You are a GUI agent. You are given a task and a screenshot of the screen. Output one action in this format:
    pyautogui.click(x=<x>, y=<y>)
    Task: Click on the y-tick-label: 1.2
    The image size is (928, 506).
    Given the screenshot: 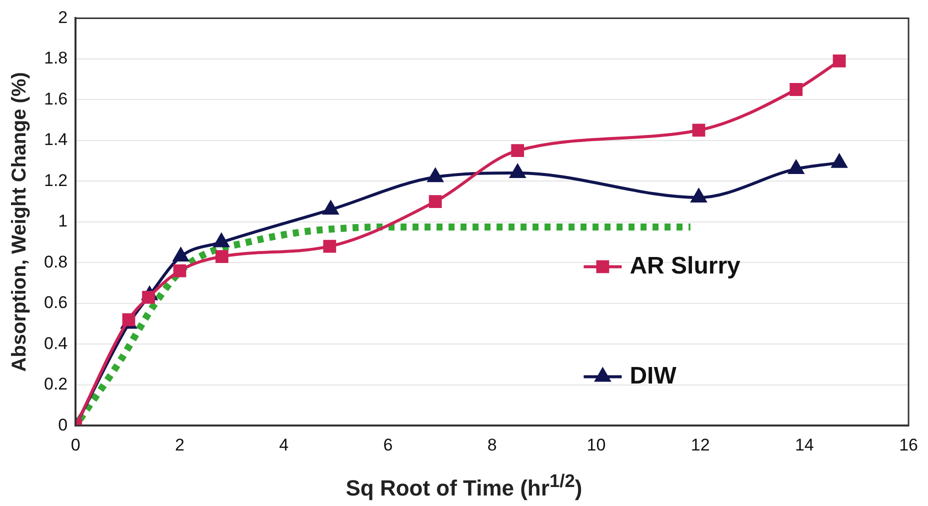 What is the action you would take?
    pyautogui.click(x=56, y=180)
    